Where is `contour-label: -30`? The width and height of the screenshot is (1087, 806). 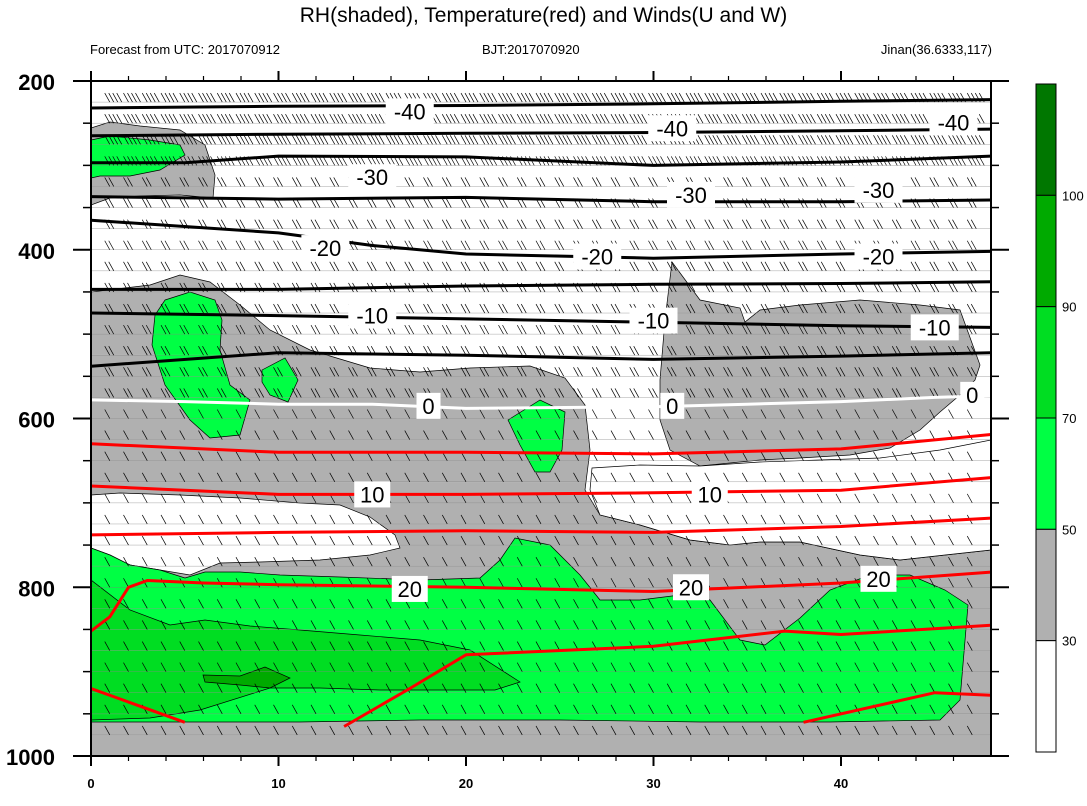
contour-label: -30 is located at coordinates (879, 190).